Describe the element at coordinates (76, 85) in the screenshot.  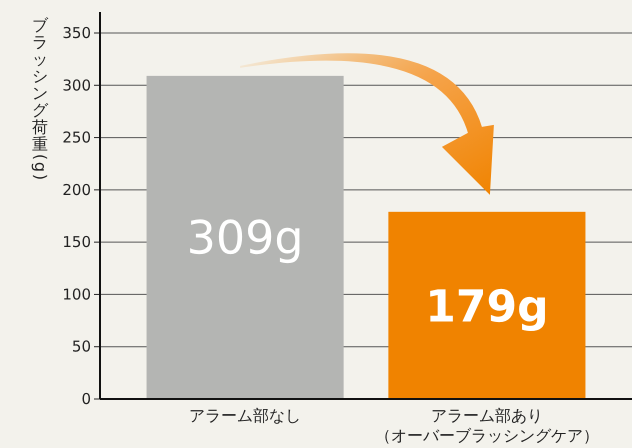
I see `y-tick-label: 300` at that location.